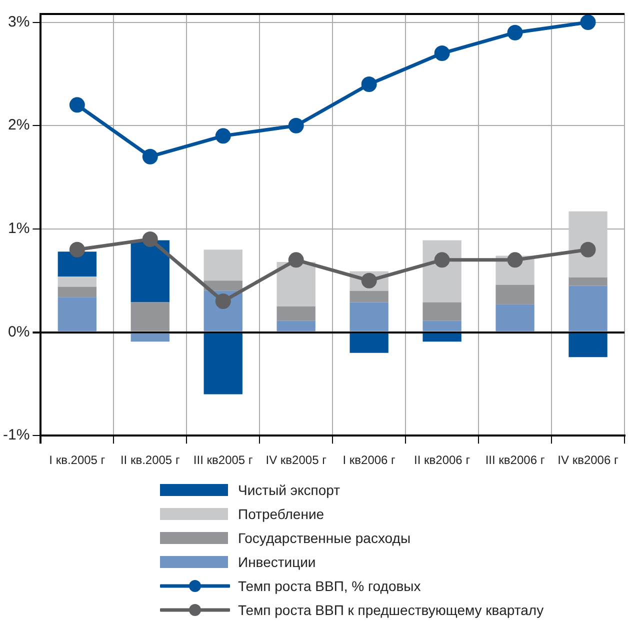 This screenshot has width=634, height=629. What do you see at coordinates (329, 586) in the screenshot?
I see `legend-label: Темп роста ВВП, % годовых` at bounding box center [329, 586].